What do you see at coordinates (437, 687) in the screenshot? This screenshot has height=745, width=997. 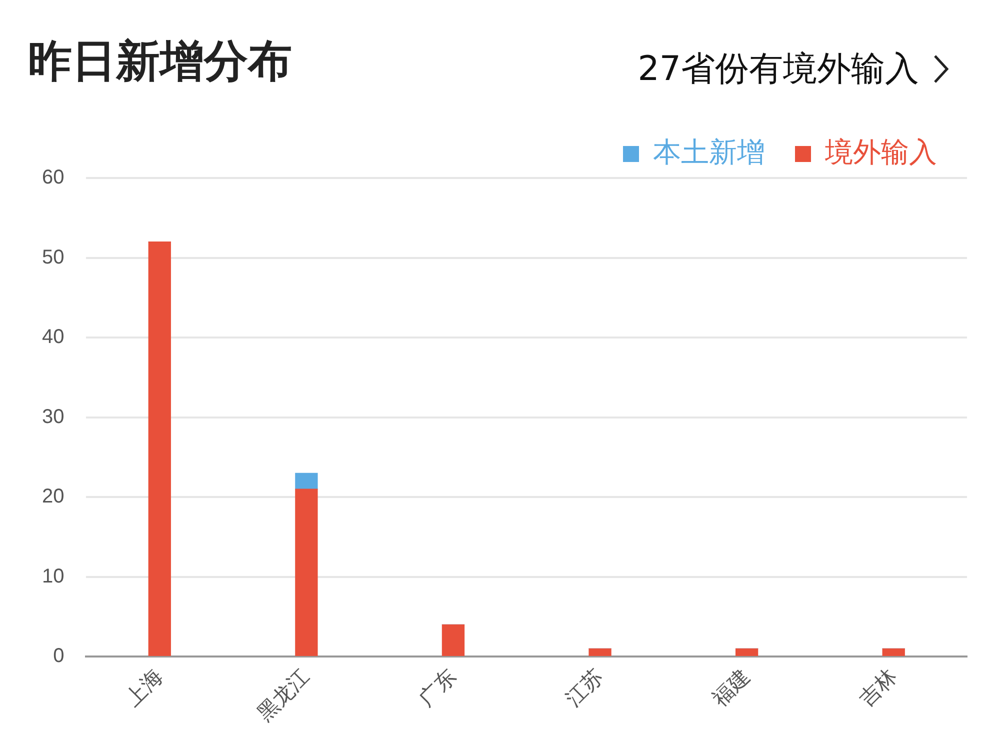 I see `x-tick-label: 广东` at bounding box center [437, 687].